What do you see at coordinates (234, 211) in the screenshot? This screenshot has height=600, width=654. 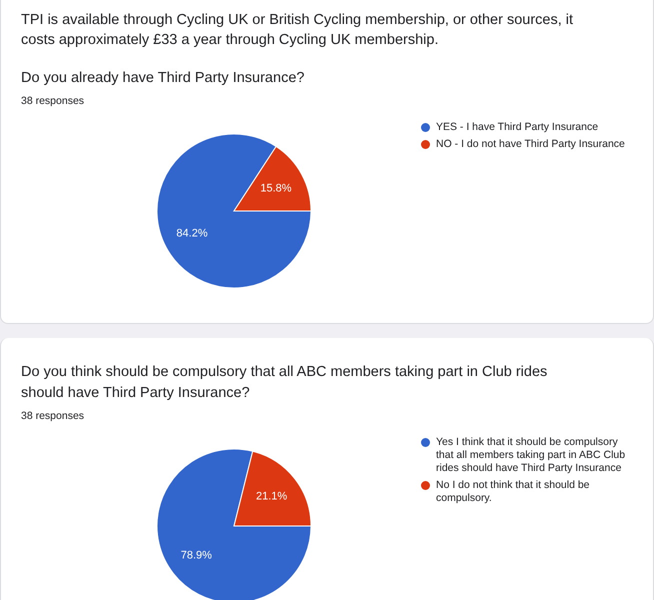 I see `pie-slice` at bounding box center [234, 211].